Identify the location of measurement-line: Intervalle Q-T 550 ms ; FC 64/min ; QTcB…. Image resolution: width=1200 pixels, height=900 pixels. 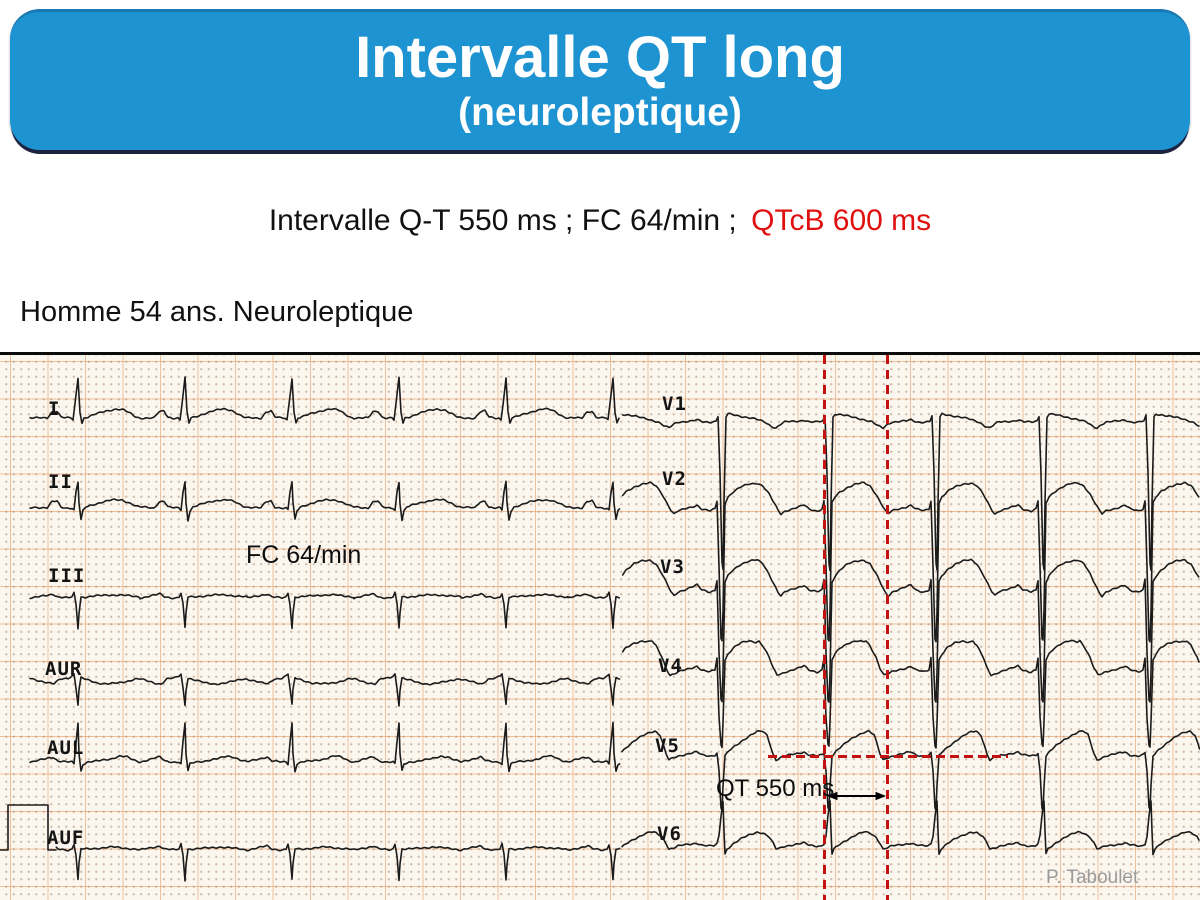
(600, 221).